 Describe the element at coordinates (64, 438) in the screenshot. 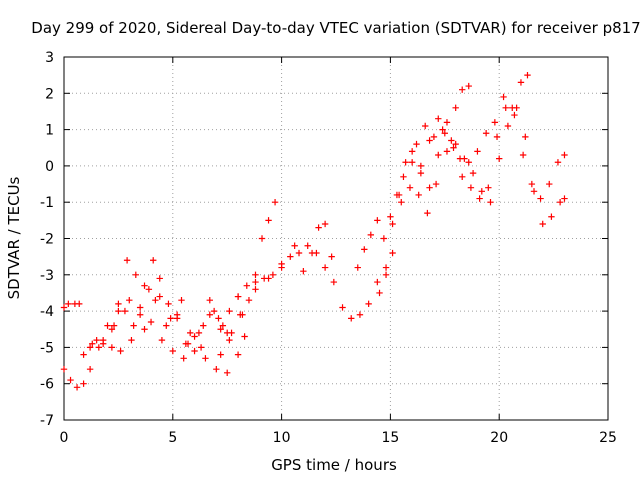

I see `x-tick-label: 0` at that location.